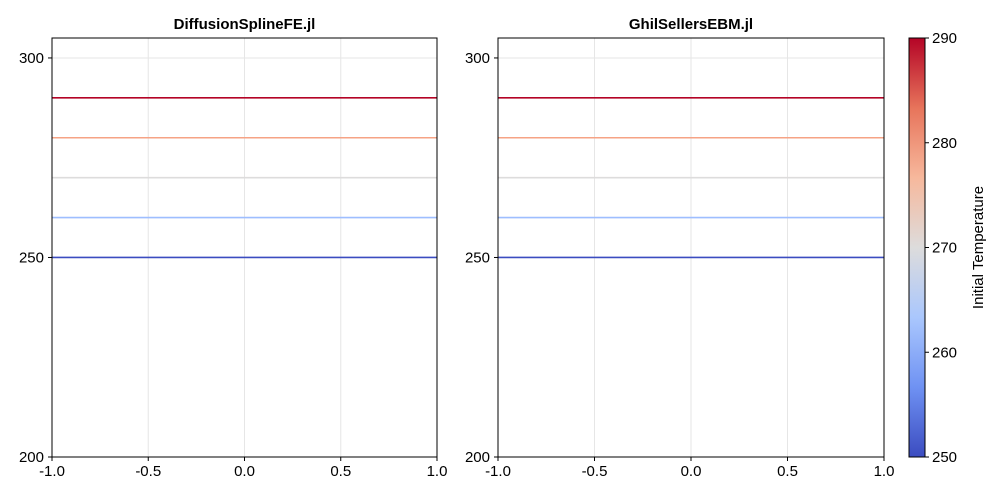 The height and width of the screenshot is (500, 1000). What do you see at coordinates (944, 248) in the screenshot?
I see `colorbar-tick-label: 270` at bounding box center [944, 248].